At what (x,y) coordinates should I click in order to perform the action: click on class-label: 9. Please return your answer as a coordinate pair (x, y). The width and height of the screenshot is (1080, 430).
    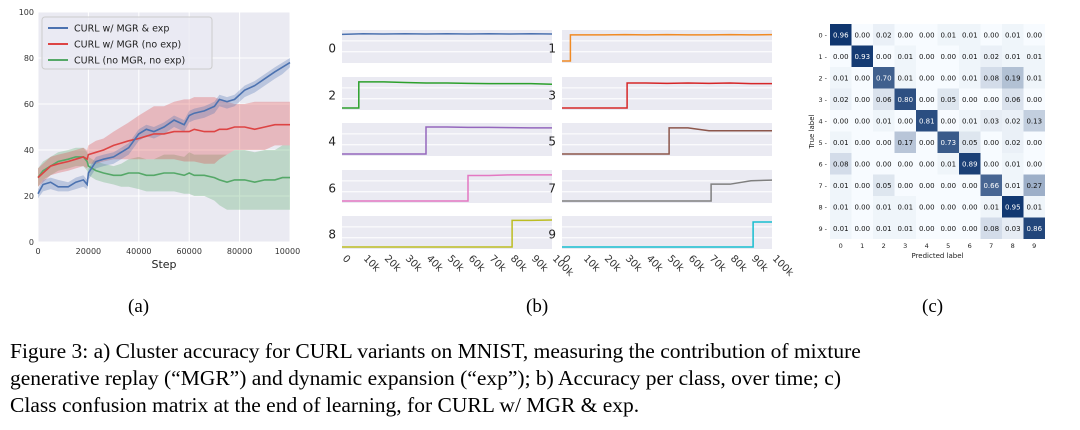
    Looking at the image, I should click on (552, 235).